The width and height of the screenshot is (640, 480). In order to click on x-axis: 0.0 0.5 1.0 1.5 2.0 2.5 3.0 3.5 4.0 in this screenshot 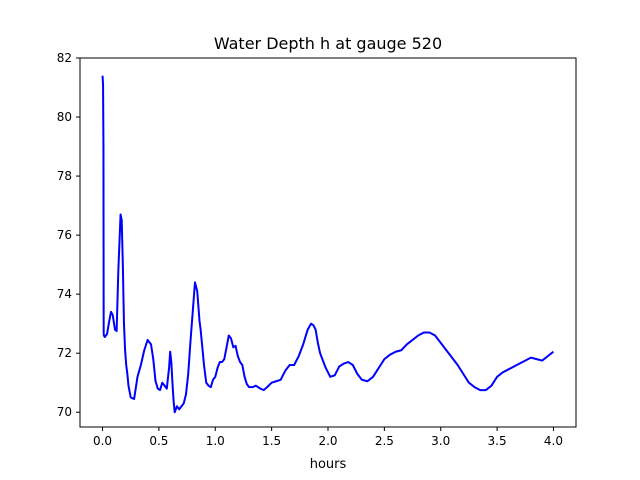, I will do `click(328, 437)`.